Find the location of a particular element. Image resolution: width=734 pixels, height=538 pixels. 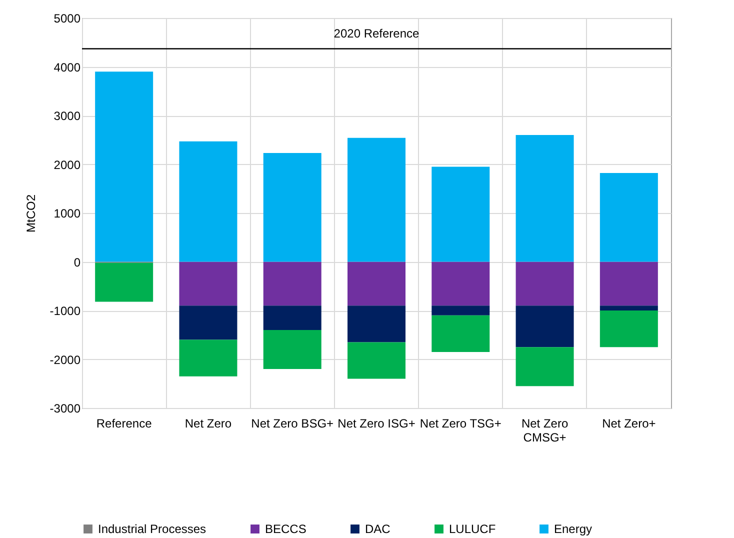

x-tick-label: Reference is located at coordinates (124, 423).